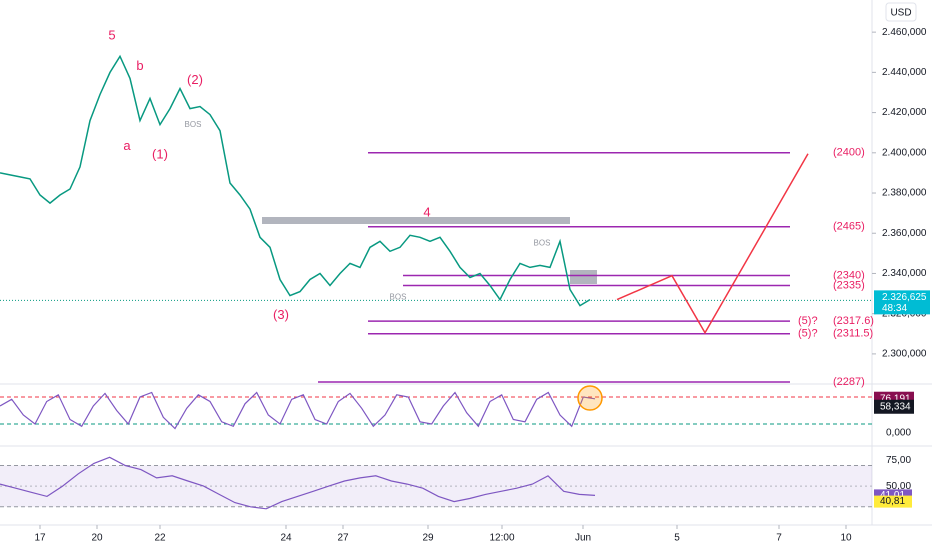  I want to click on x-tick-label: 22, so click(160, 538).